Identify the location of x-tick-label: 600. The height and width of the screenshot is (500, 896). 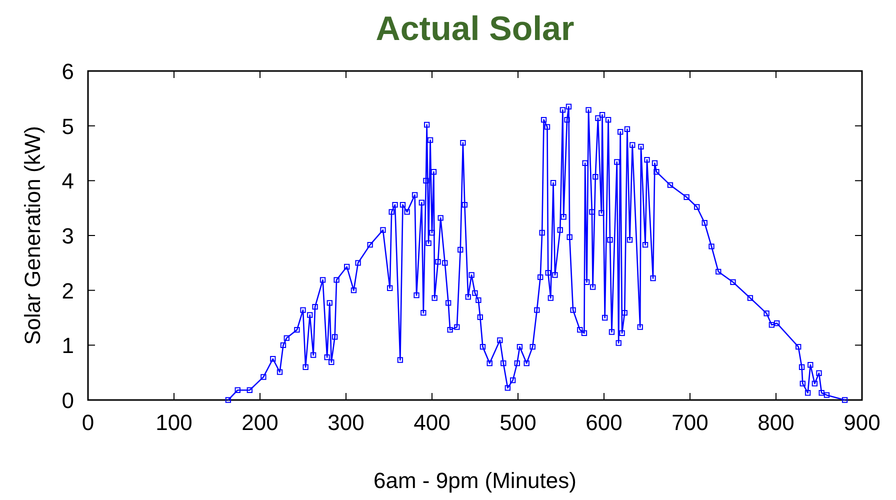
(604, 422).